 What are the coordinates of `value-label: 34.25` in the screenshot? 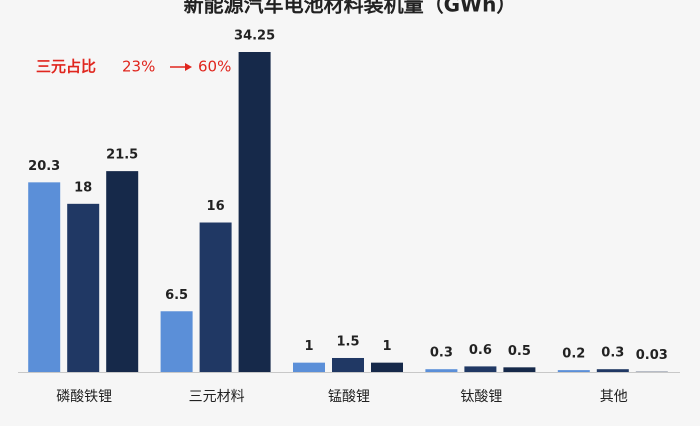 It's located at (254, 36).